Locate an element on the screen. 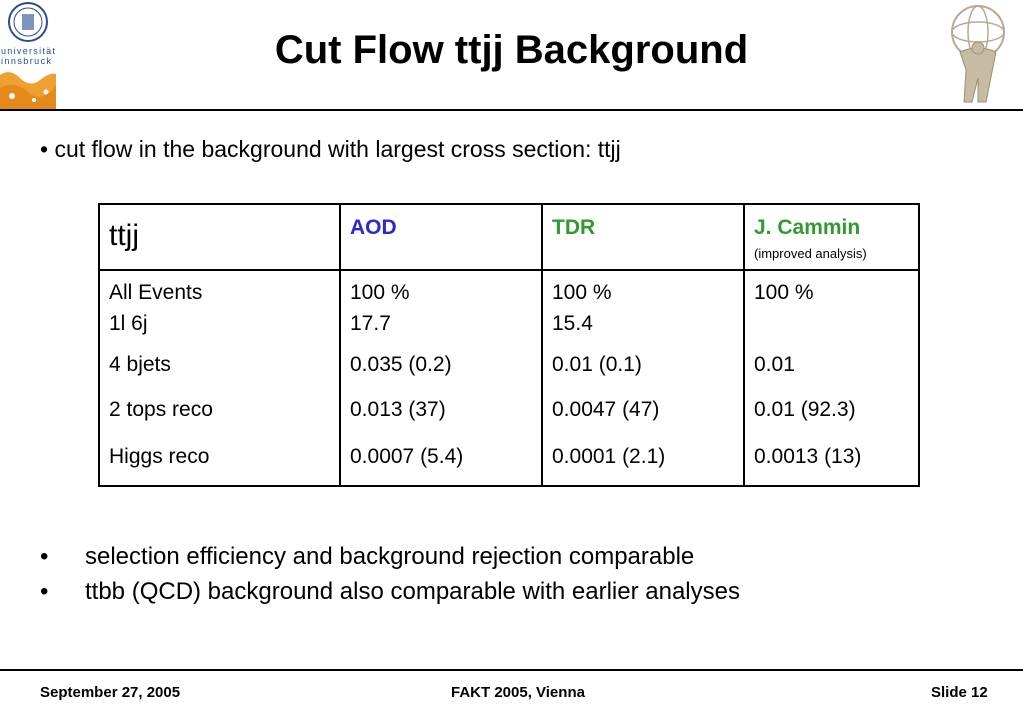 Image resolution: width=1023 pixels, height=708 pixels. table-cell: 0.01 (92.3) is located at coordinates (831, 417).